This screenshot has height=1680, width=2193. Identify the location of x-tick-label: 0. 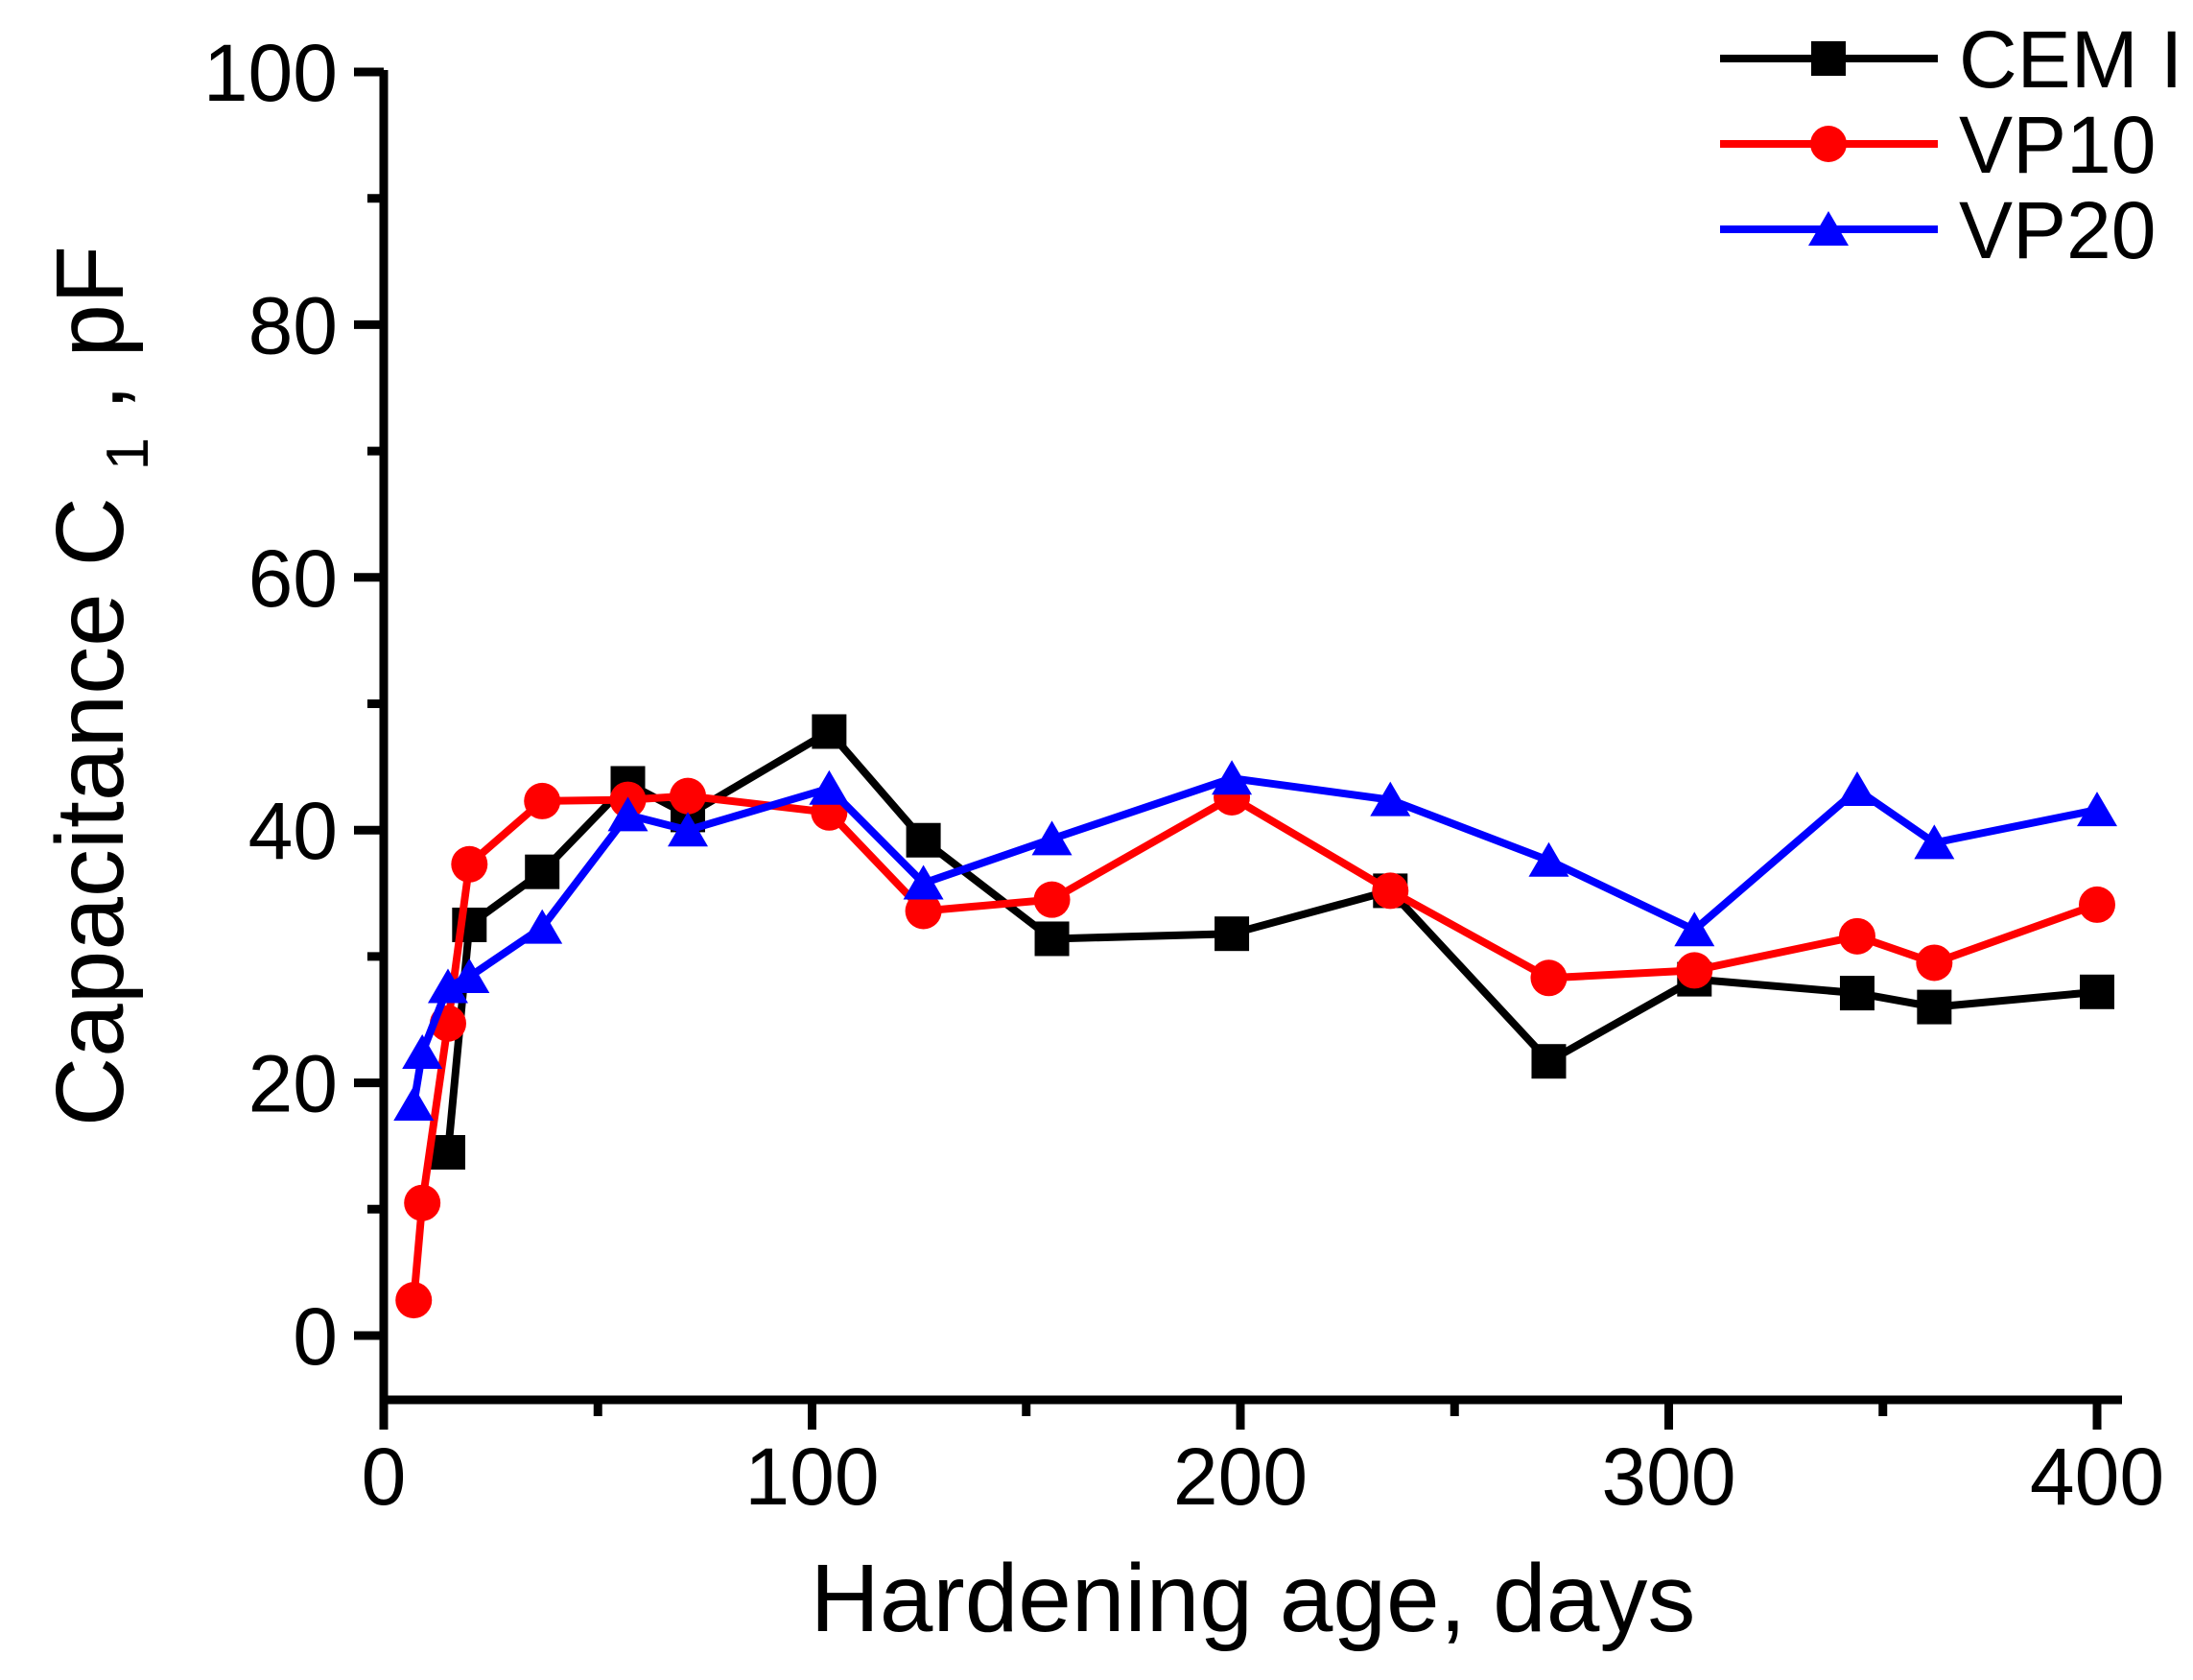
(384, 1477).